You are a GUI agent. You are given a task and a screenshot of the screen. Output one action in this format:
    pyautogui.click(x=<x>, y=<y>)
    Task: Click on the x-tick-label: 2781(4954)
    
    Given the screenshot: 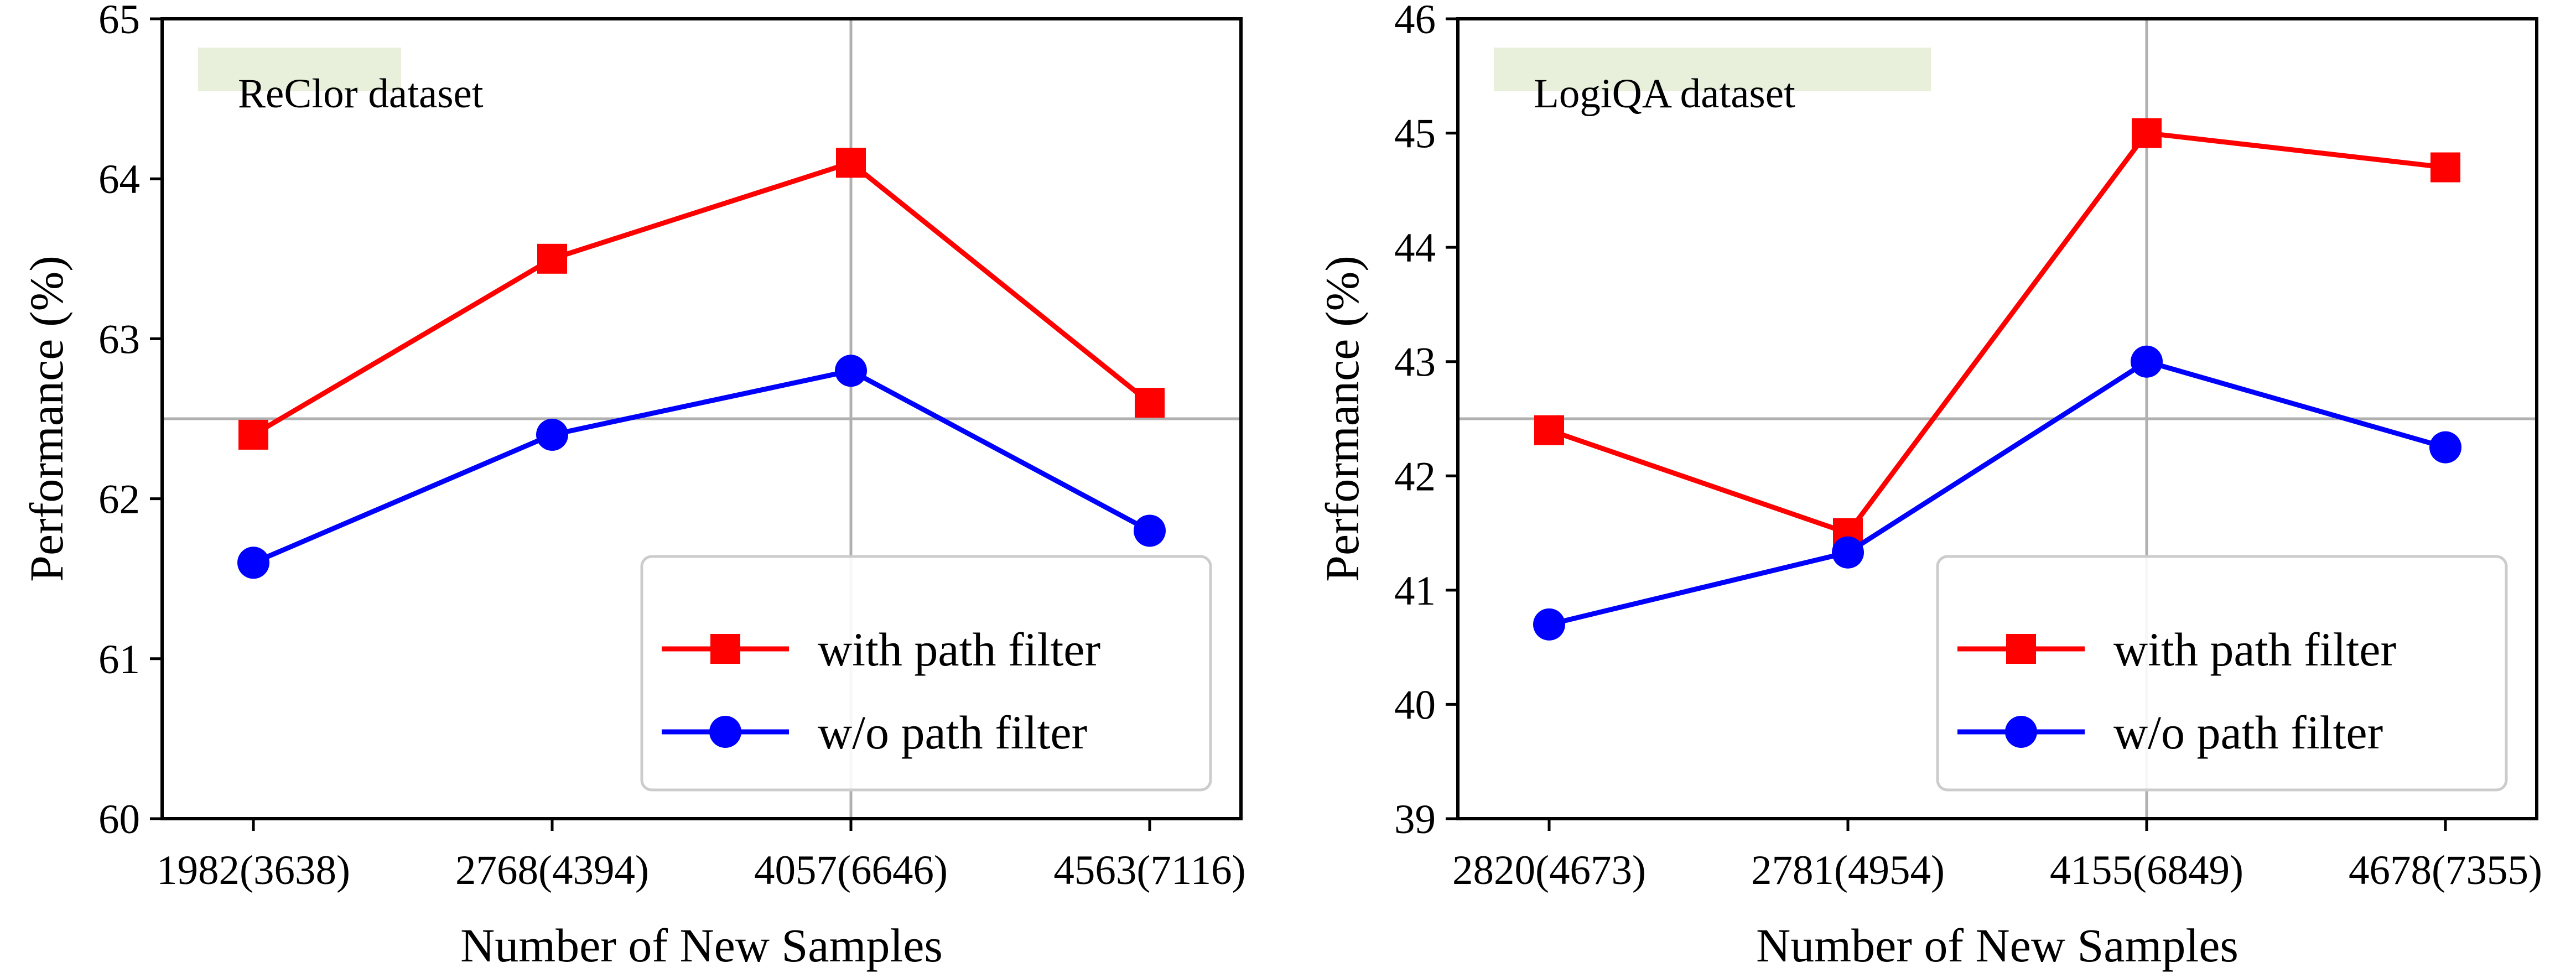 What is the action you would take?
    pyautogui.click(x=1848, y=870)
    